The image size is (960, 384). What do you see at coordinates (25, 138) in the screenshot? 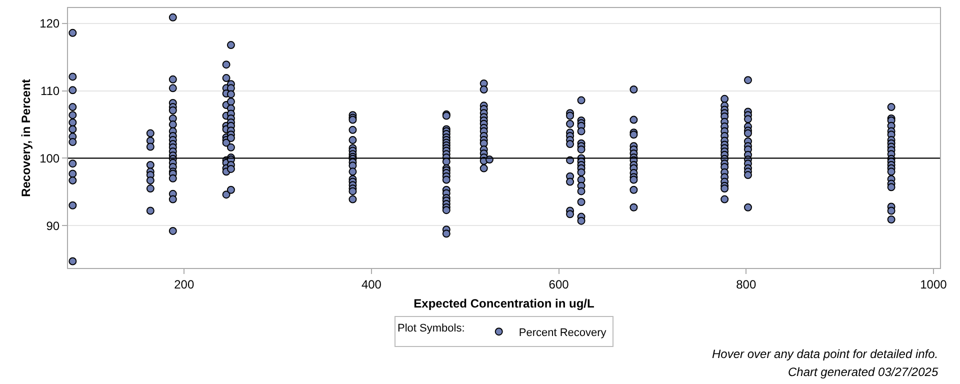
I see `y-axis-title: Recovery, in Percent` at bounding box center [25, 138].